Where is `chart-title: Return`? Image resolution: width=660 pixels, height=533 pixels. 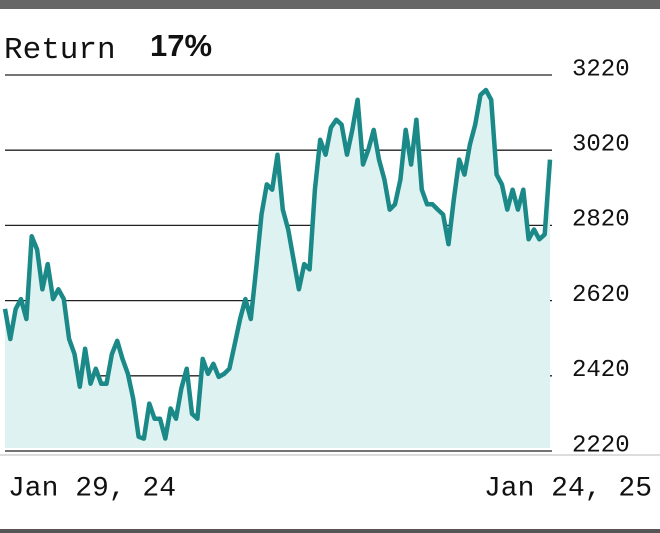 chart-title: Return is located at coordinates (60, 50).